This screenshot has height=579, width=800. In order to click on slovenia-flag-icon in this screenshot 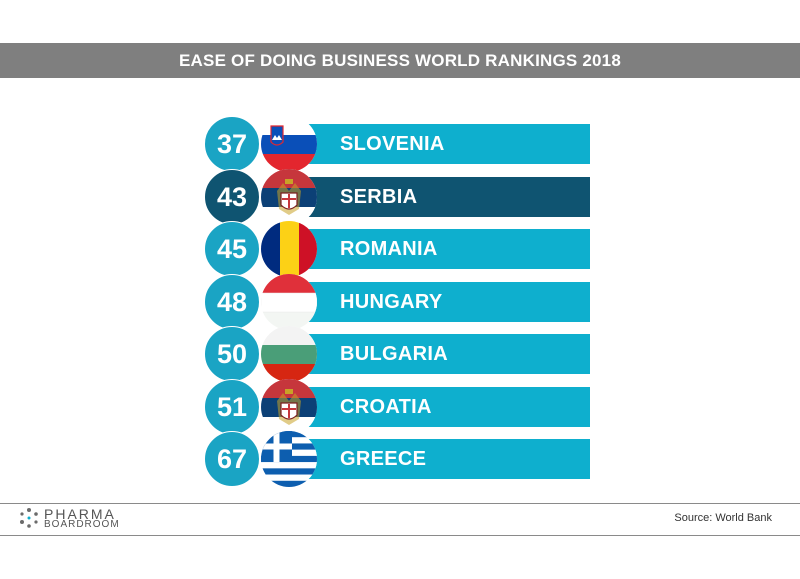, I will do `click(289, 144)`.